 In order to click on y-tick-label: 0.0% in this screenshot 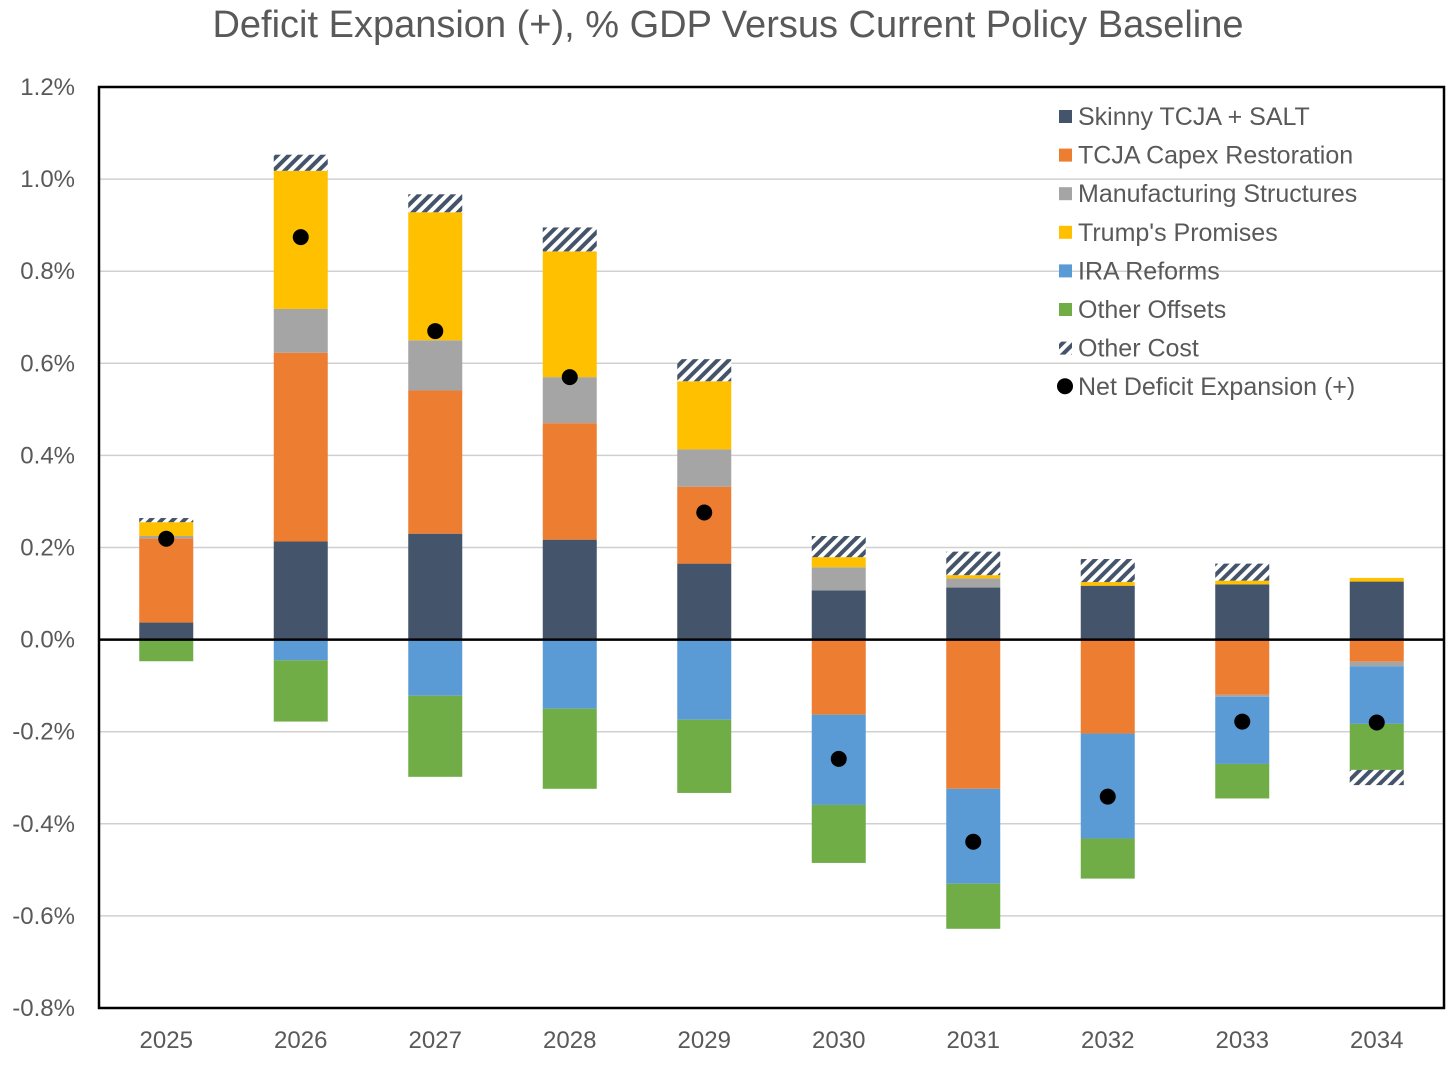, I will do `click(47, 640)`.